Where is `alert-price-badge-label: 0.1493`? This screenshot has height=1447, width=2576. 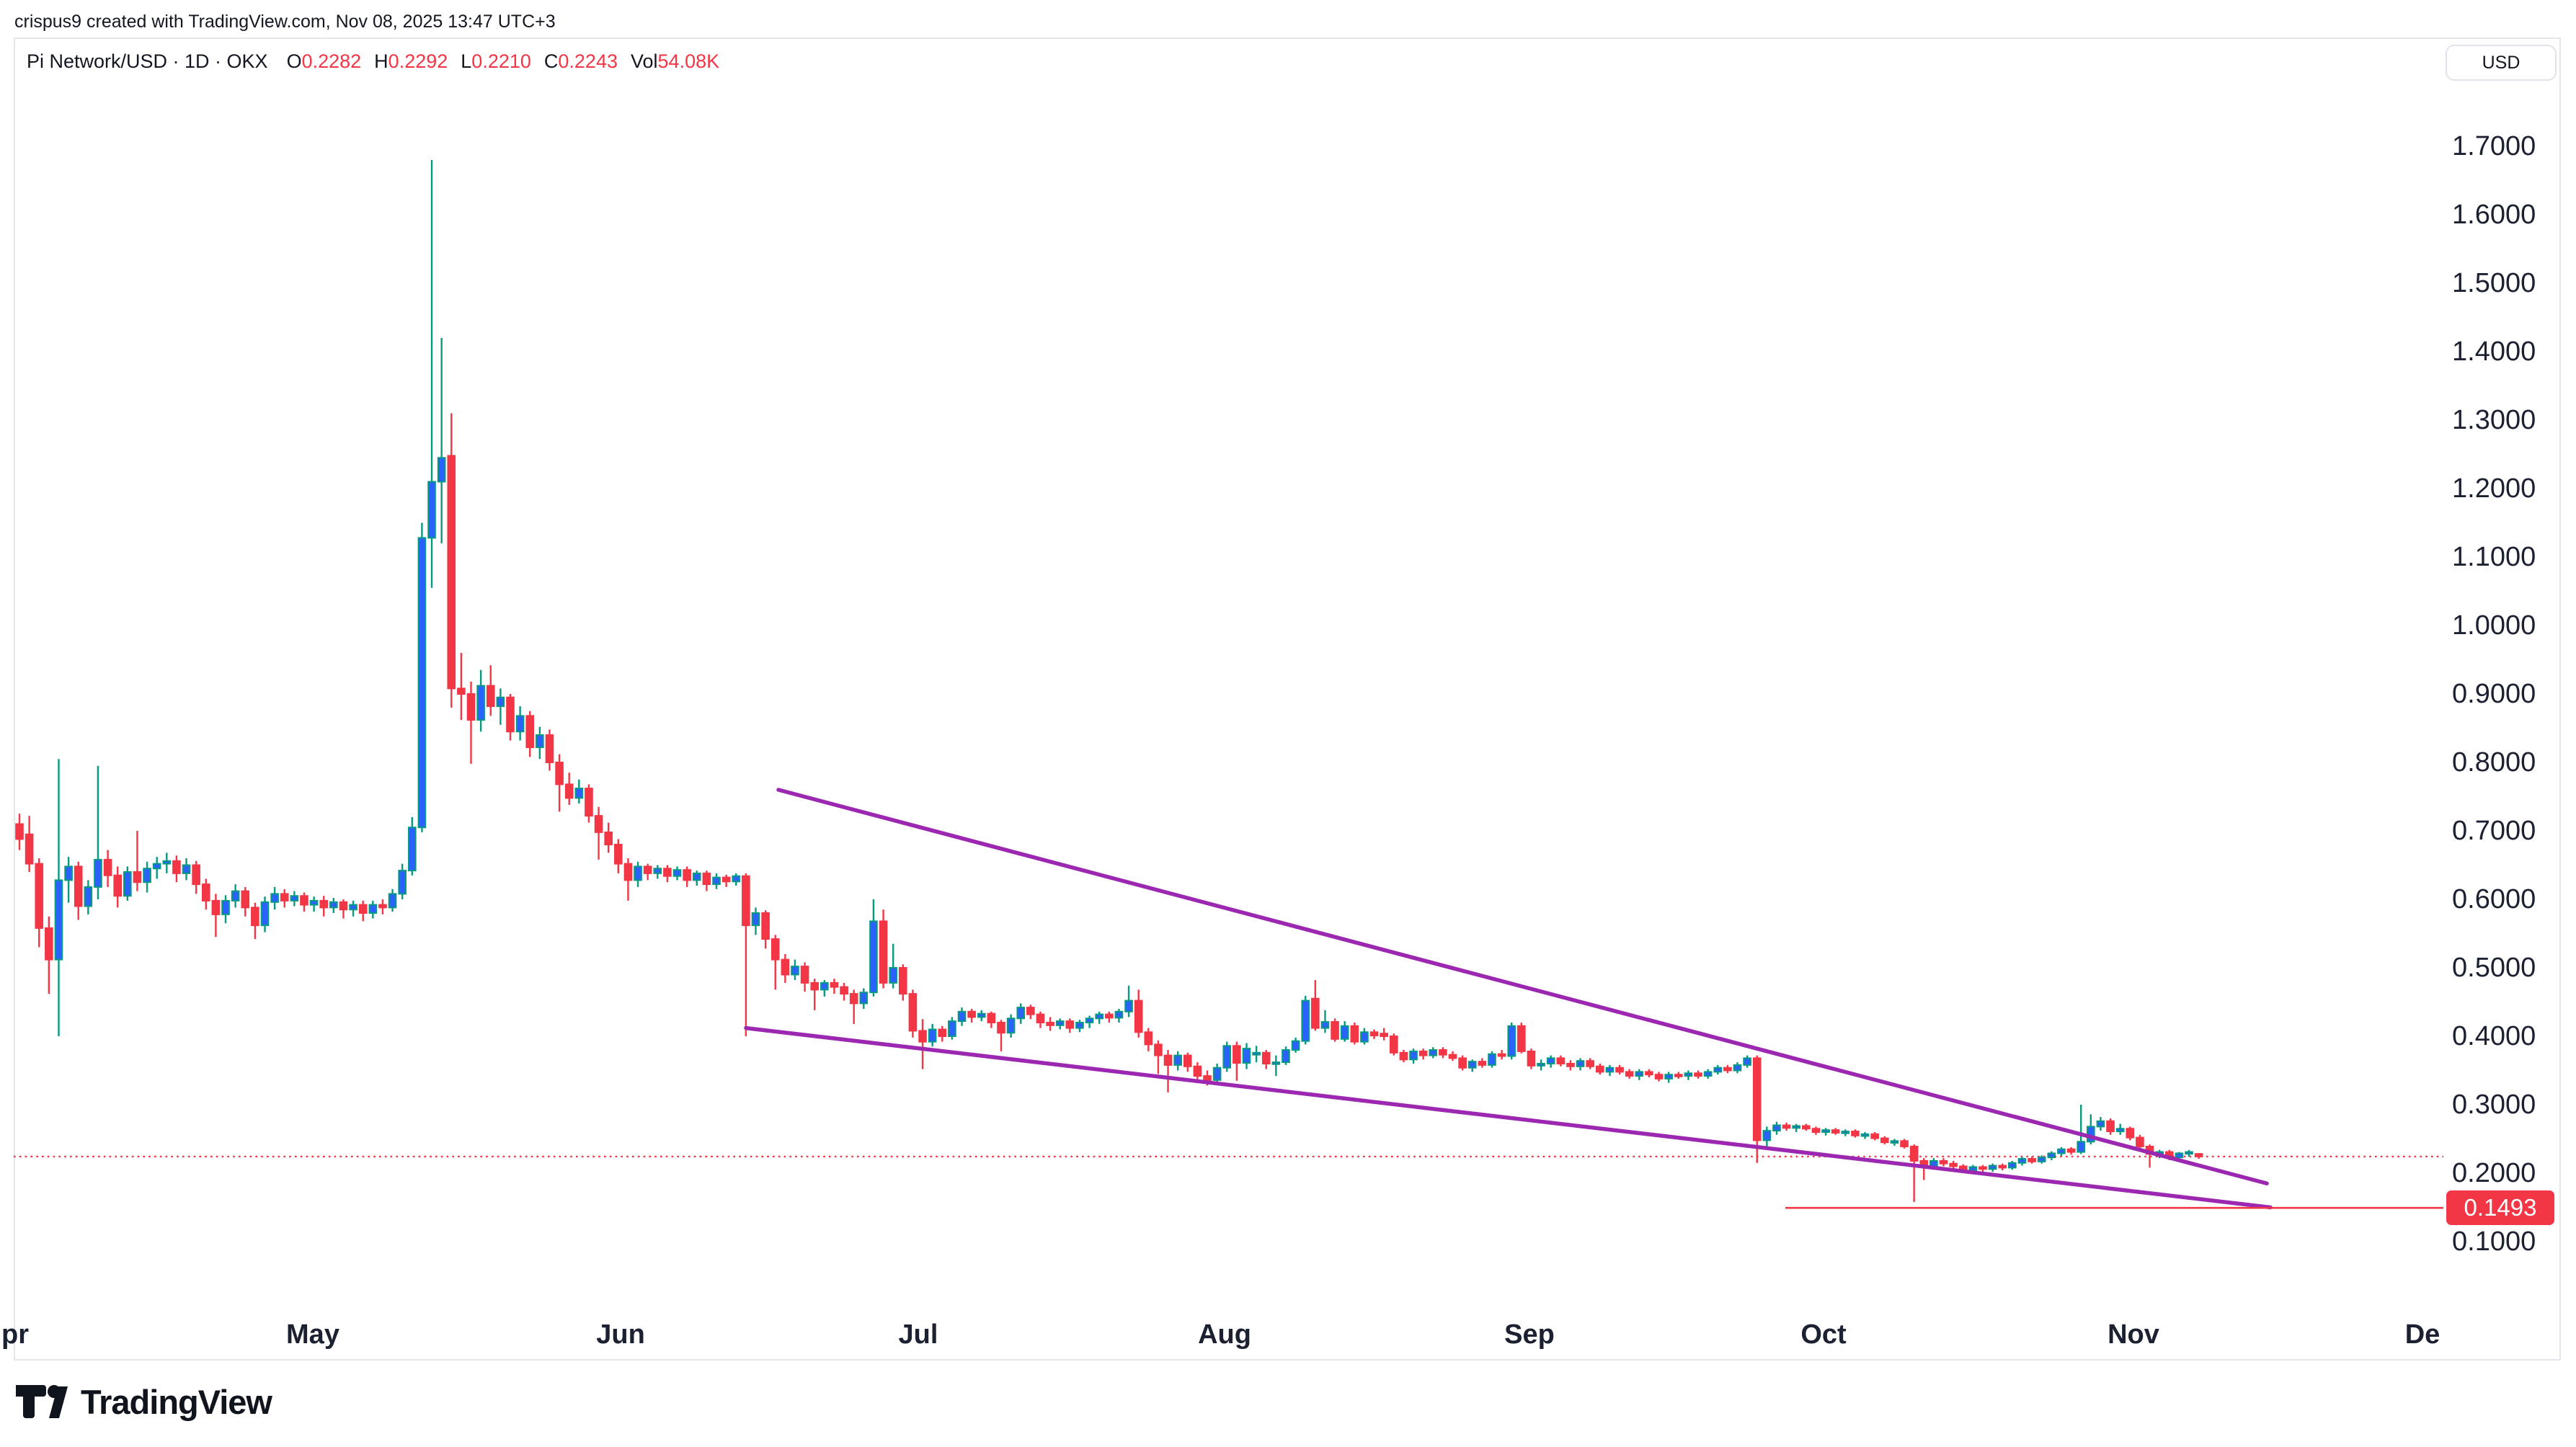
alert-price-badge-label: 0.1493 is located at coordinates (2500, 1208).